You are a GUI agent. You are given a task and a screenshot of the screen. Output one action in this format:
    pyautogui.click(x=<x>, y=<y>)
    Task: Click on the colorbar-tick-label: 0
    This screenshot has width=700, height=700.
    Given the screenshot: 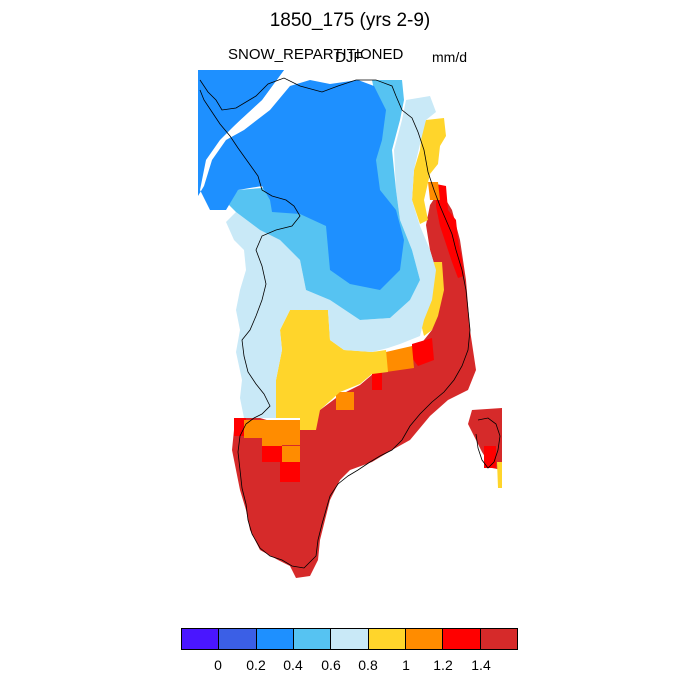 What is the action you would take?
    pyautogui.click(x=218, y=665)
    